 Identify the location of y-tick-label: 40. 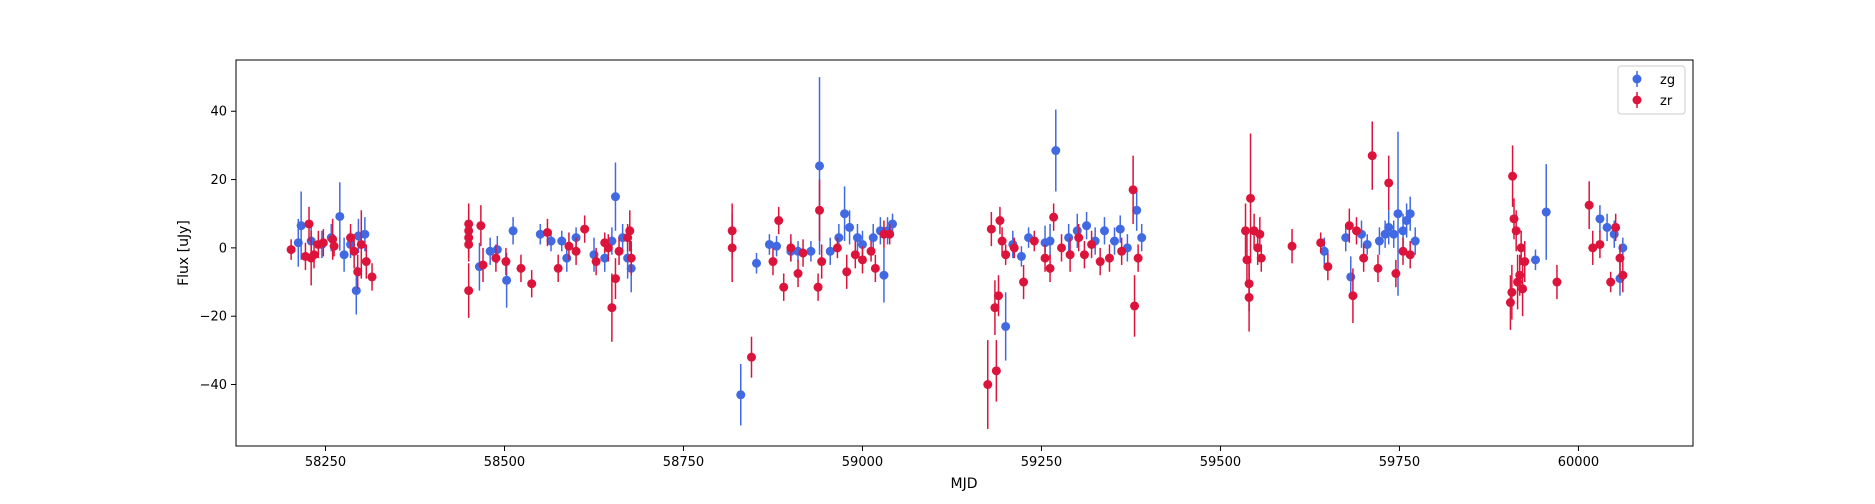
(218, 112).